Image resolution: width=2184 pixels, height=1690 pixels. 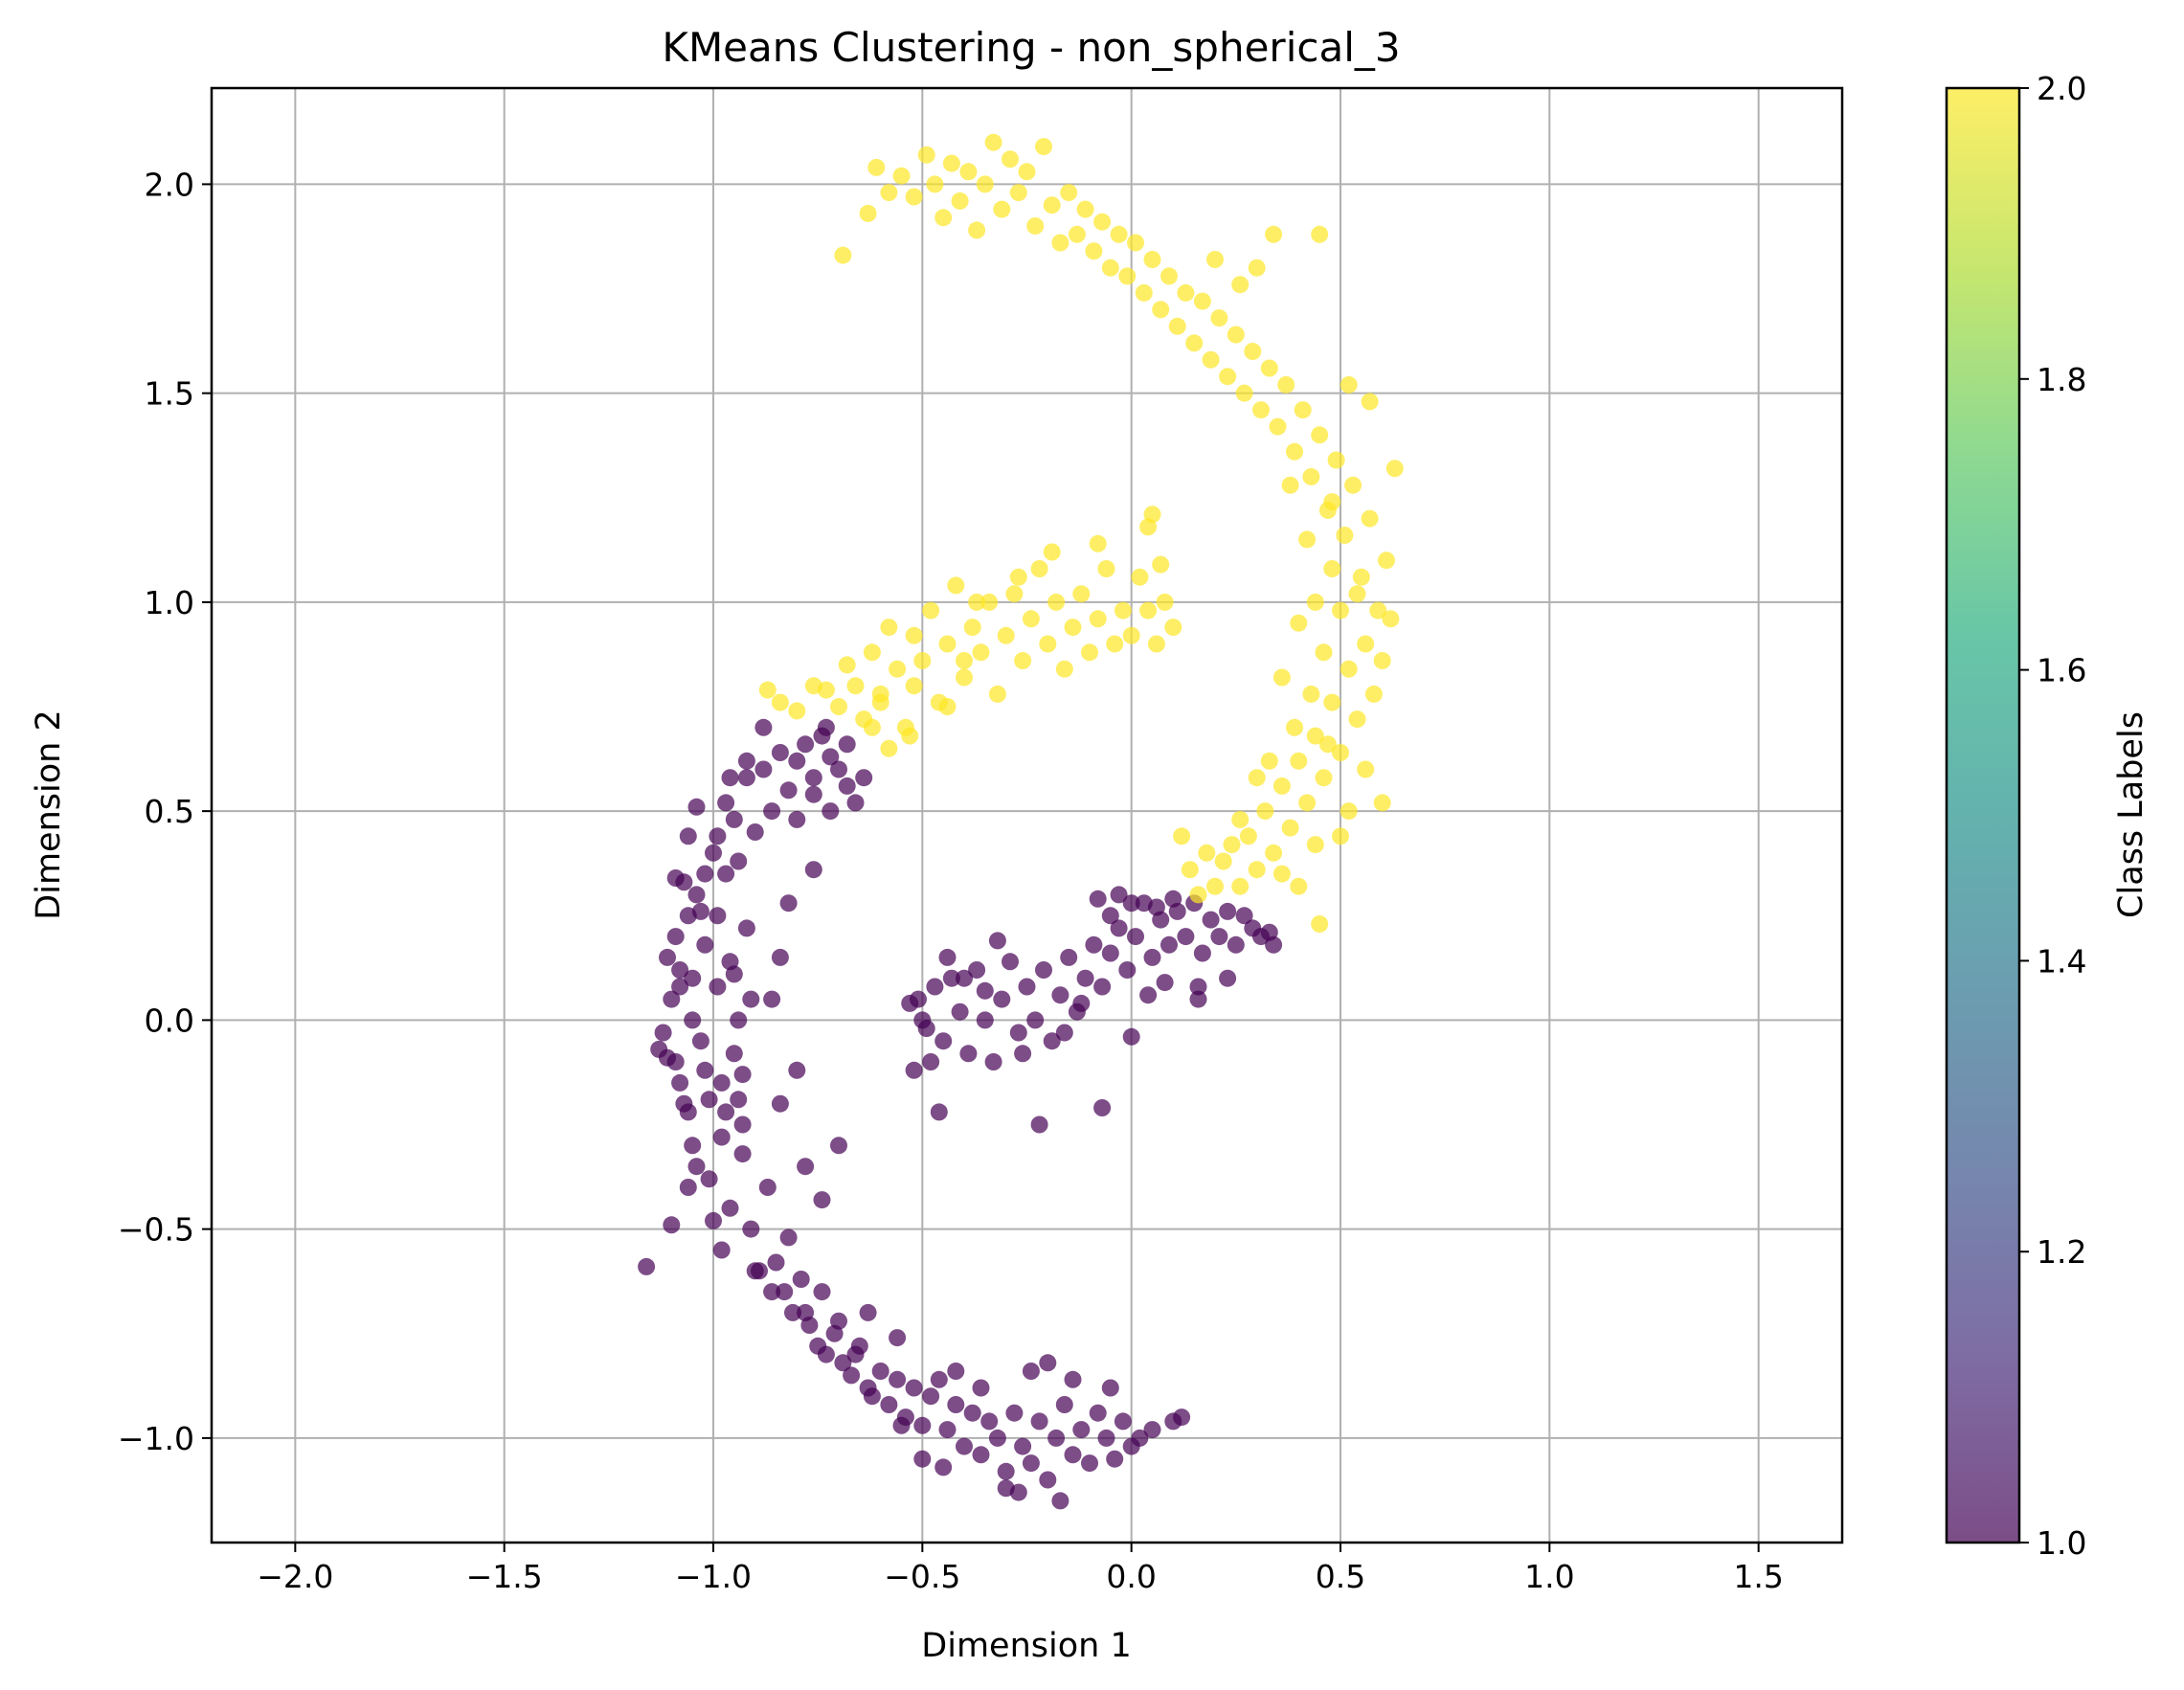 What do you see at coordinates (1549, 1576) in the screenshot?
I see `x-tick-label: 1.0` at bounding box center [1549, 1576].